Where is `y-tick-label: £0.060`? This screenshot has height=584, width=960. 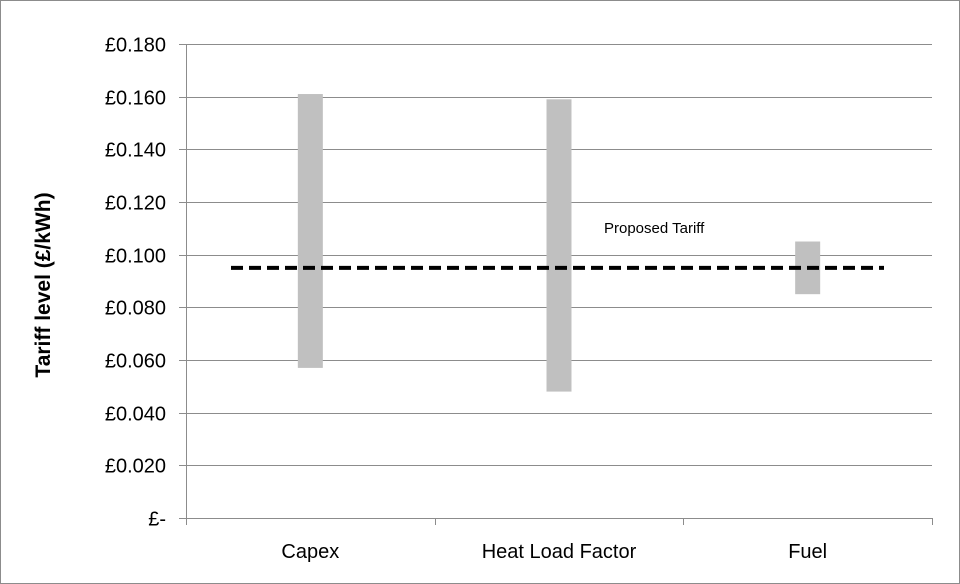
y-tick-label: £0.060 is located at coordinates (135, 362).